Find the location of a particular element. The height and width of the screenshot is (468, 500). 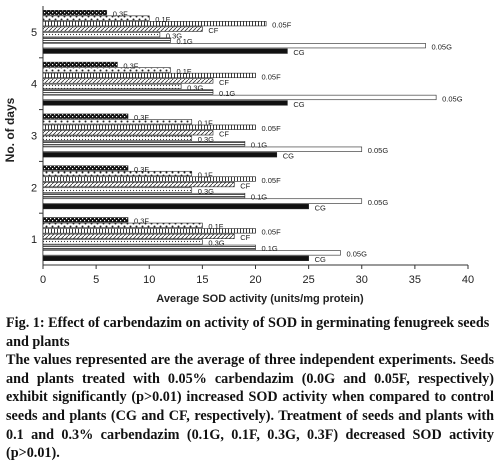

bar-01G-day5 is located at coordinates (106, 40).